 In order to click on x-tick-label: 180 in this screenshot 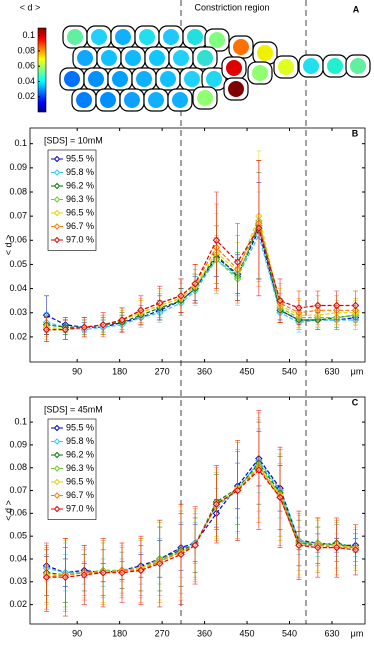, I will do `click(119, 371)`.